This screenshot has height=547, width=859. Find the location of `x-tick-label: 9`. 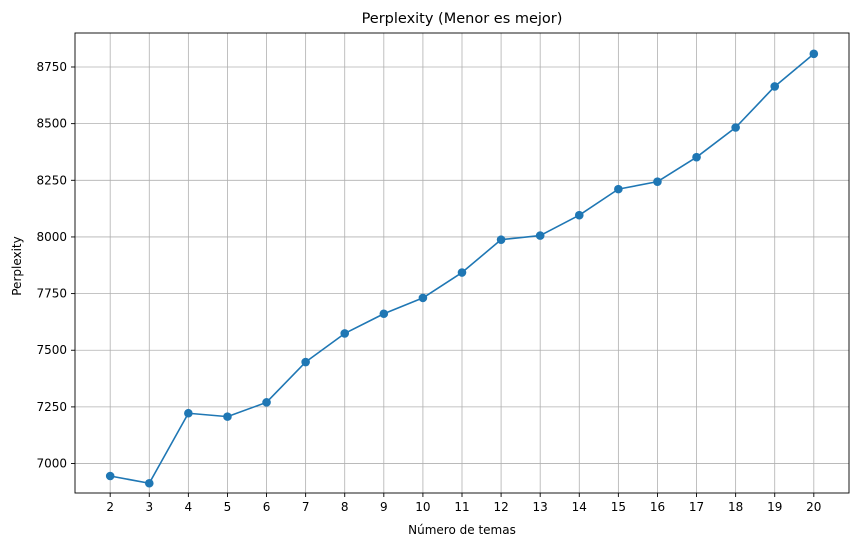

x-tick-label: 9 is located at coordinates (384, 507).